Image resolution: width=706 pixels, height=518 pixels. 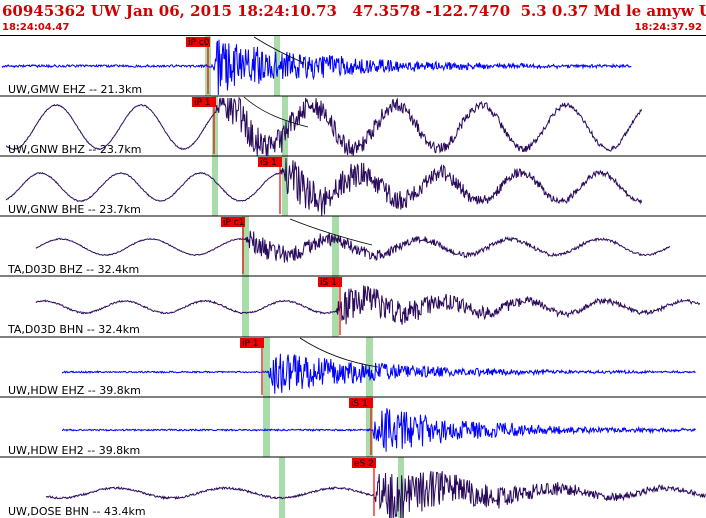 I want to click on station-label: UW,GNW BHE -- 23.7km, so click(x=74, y=209).